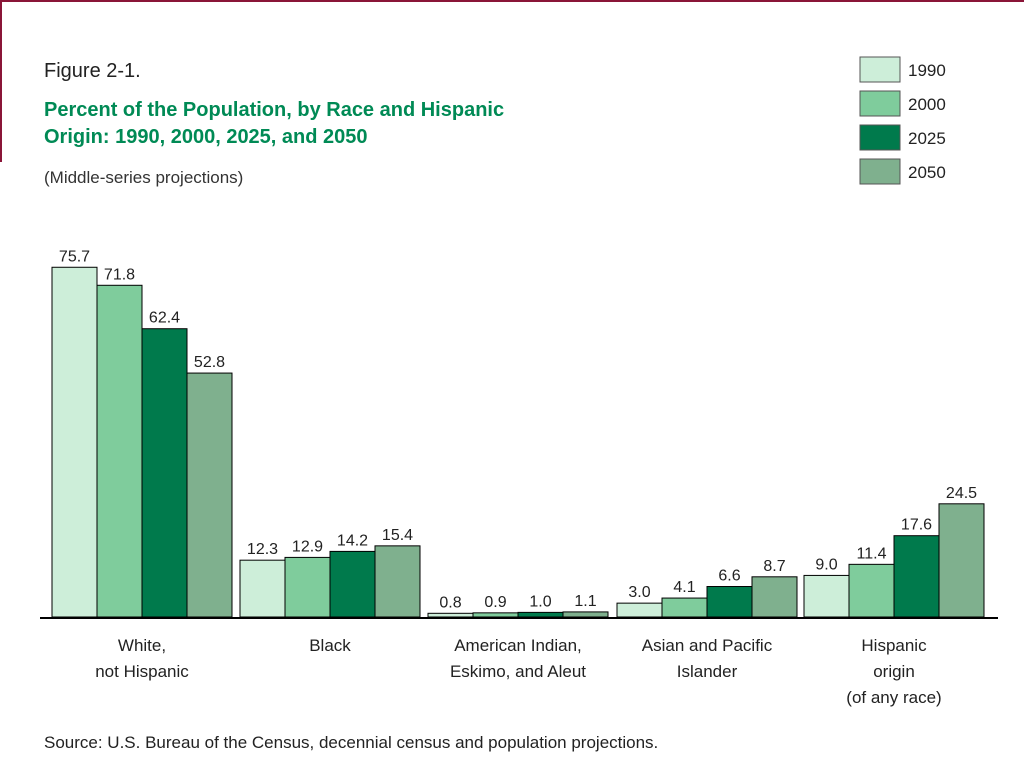 The width and height of the screenshot is (1024, 768). What do you see at coordinates (262, 549) in the screenshot?
I see `value-label-1990-cat-1: 12.3` at bounding box center [262, 549].